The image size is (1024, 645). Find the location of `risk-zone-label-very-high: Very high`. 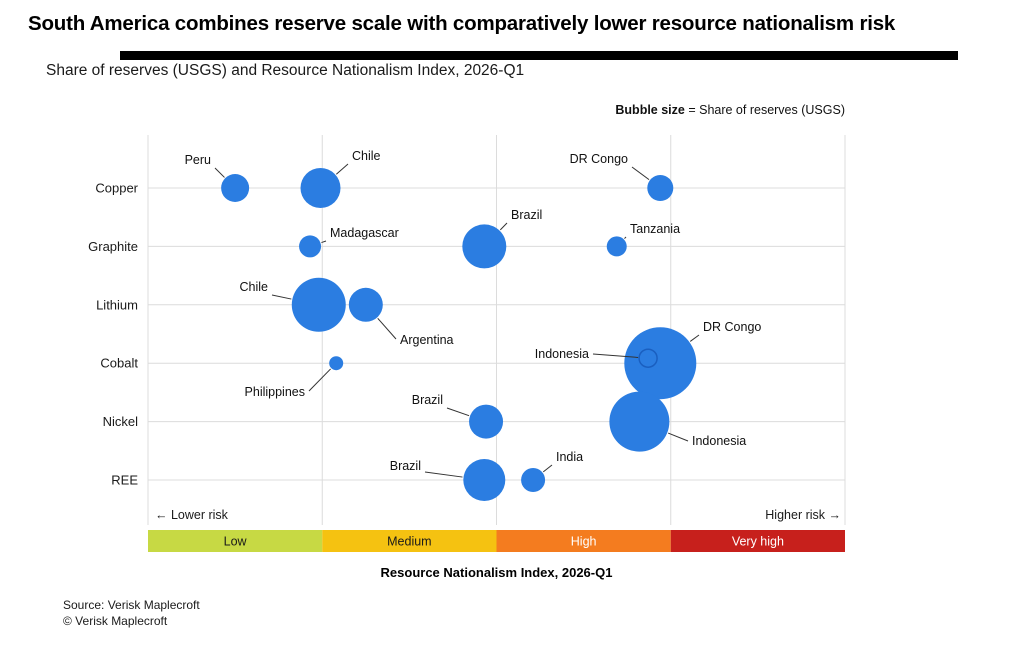

risk-zone-label-very-high: Very high is located at coordinates (758, 542).